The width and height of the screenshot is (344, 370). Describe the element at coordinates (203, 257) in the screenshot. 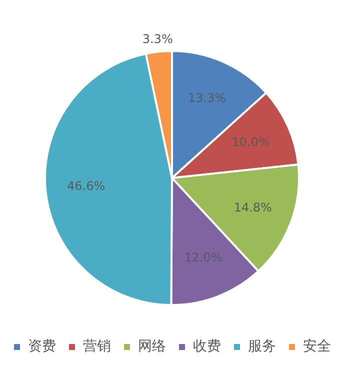

I see `data-label: 12.0%` at that location.